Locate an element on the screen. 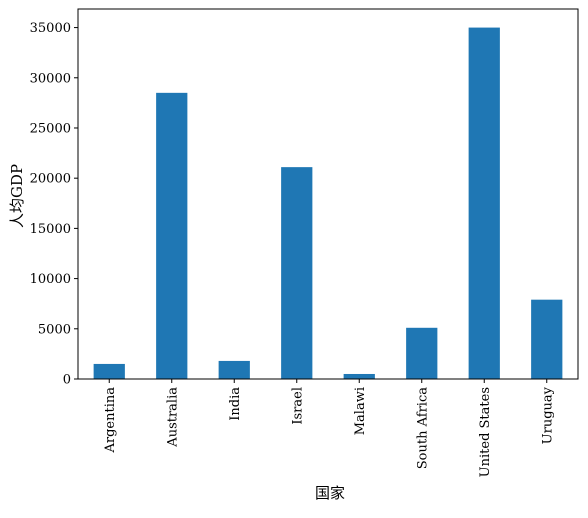 Image resolution: width=588 pixels, height=518 pixels. x-tick-label: Australia is located at coordinates (172, 417).